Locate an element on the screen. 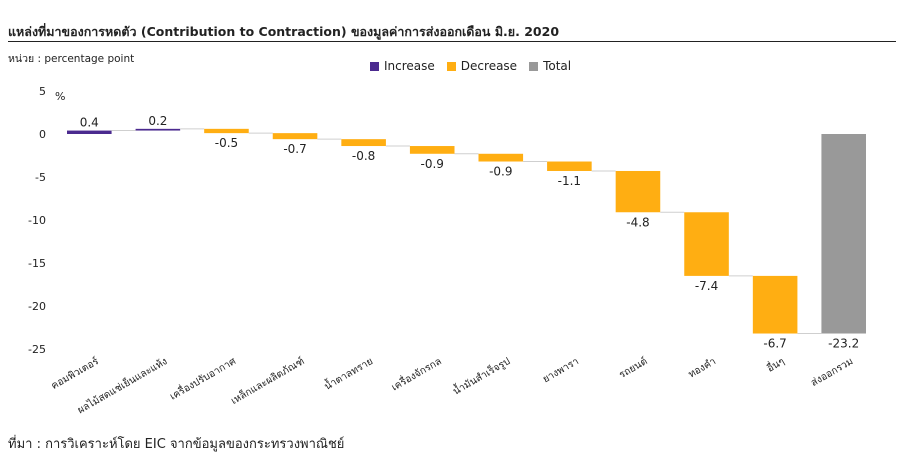  legend-total: Total is located at coordinates (550, 66).